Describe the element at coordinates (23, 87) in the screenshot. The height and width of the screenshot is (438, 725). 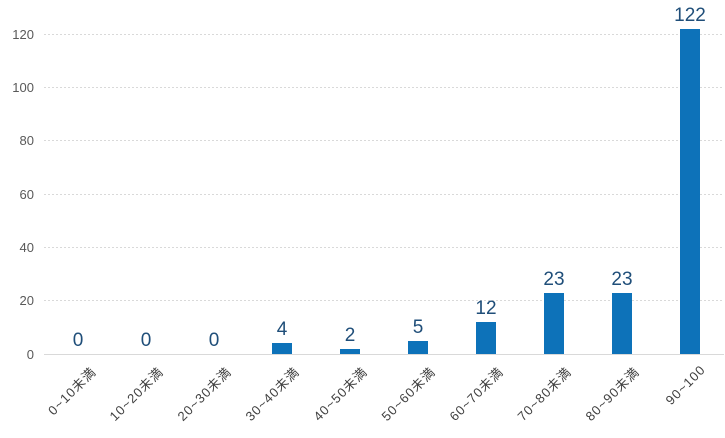
I see `y-axis-tick-label: 100` at that location.